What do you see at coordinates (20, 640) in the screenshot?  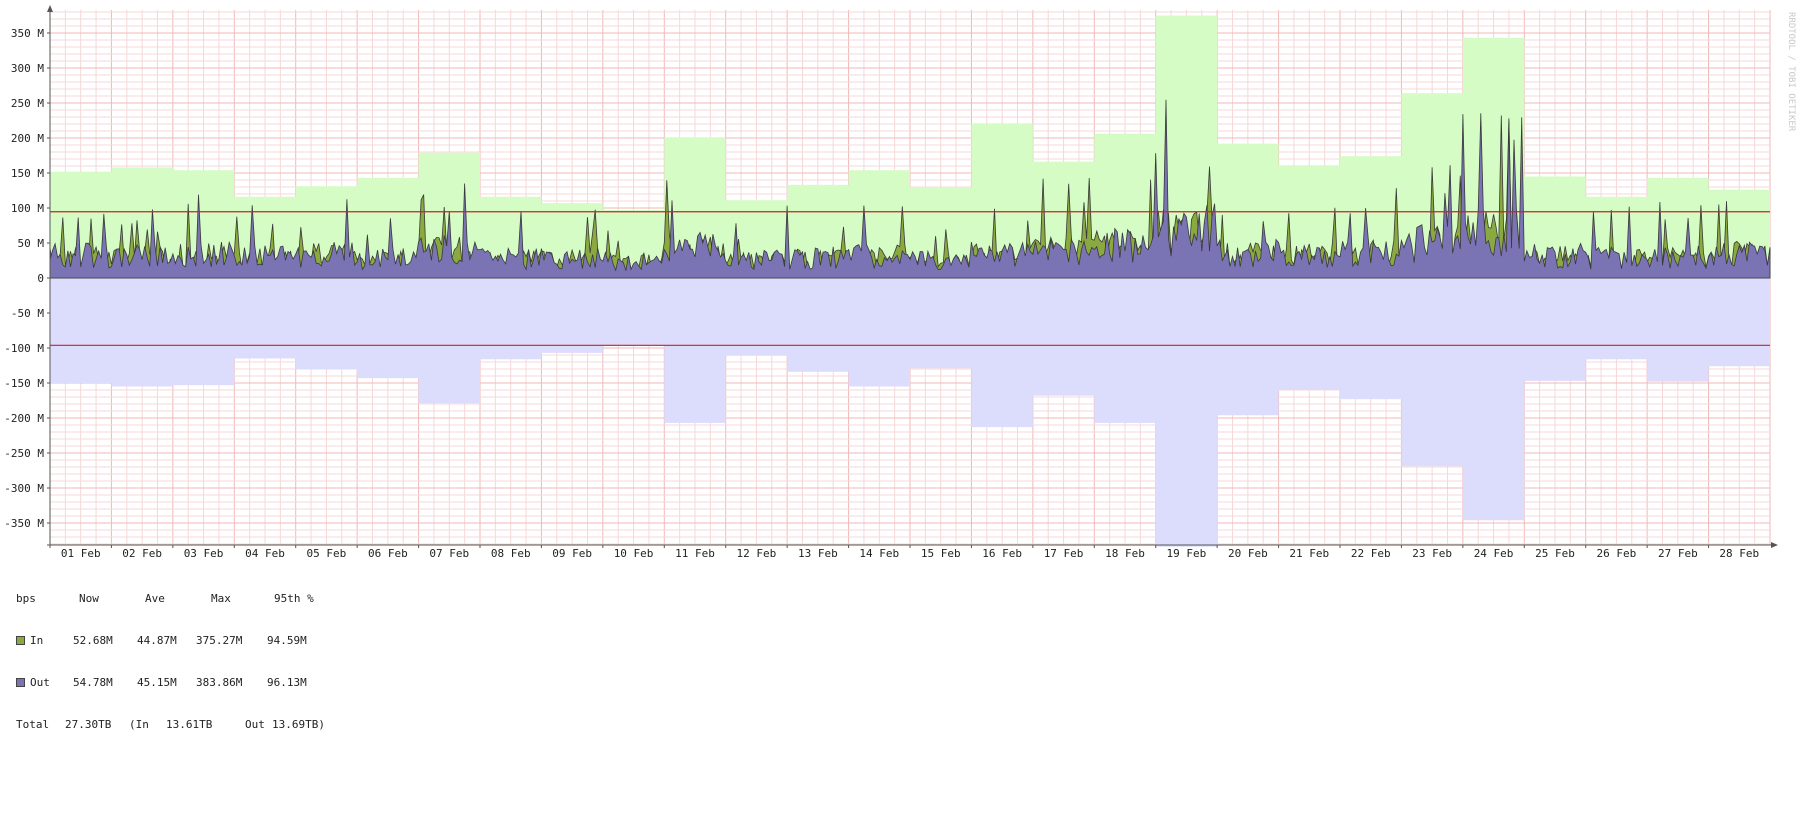 I see `legend-swatch-in` at bounding box center [20, 640].